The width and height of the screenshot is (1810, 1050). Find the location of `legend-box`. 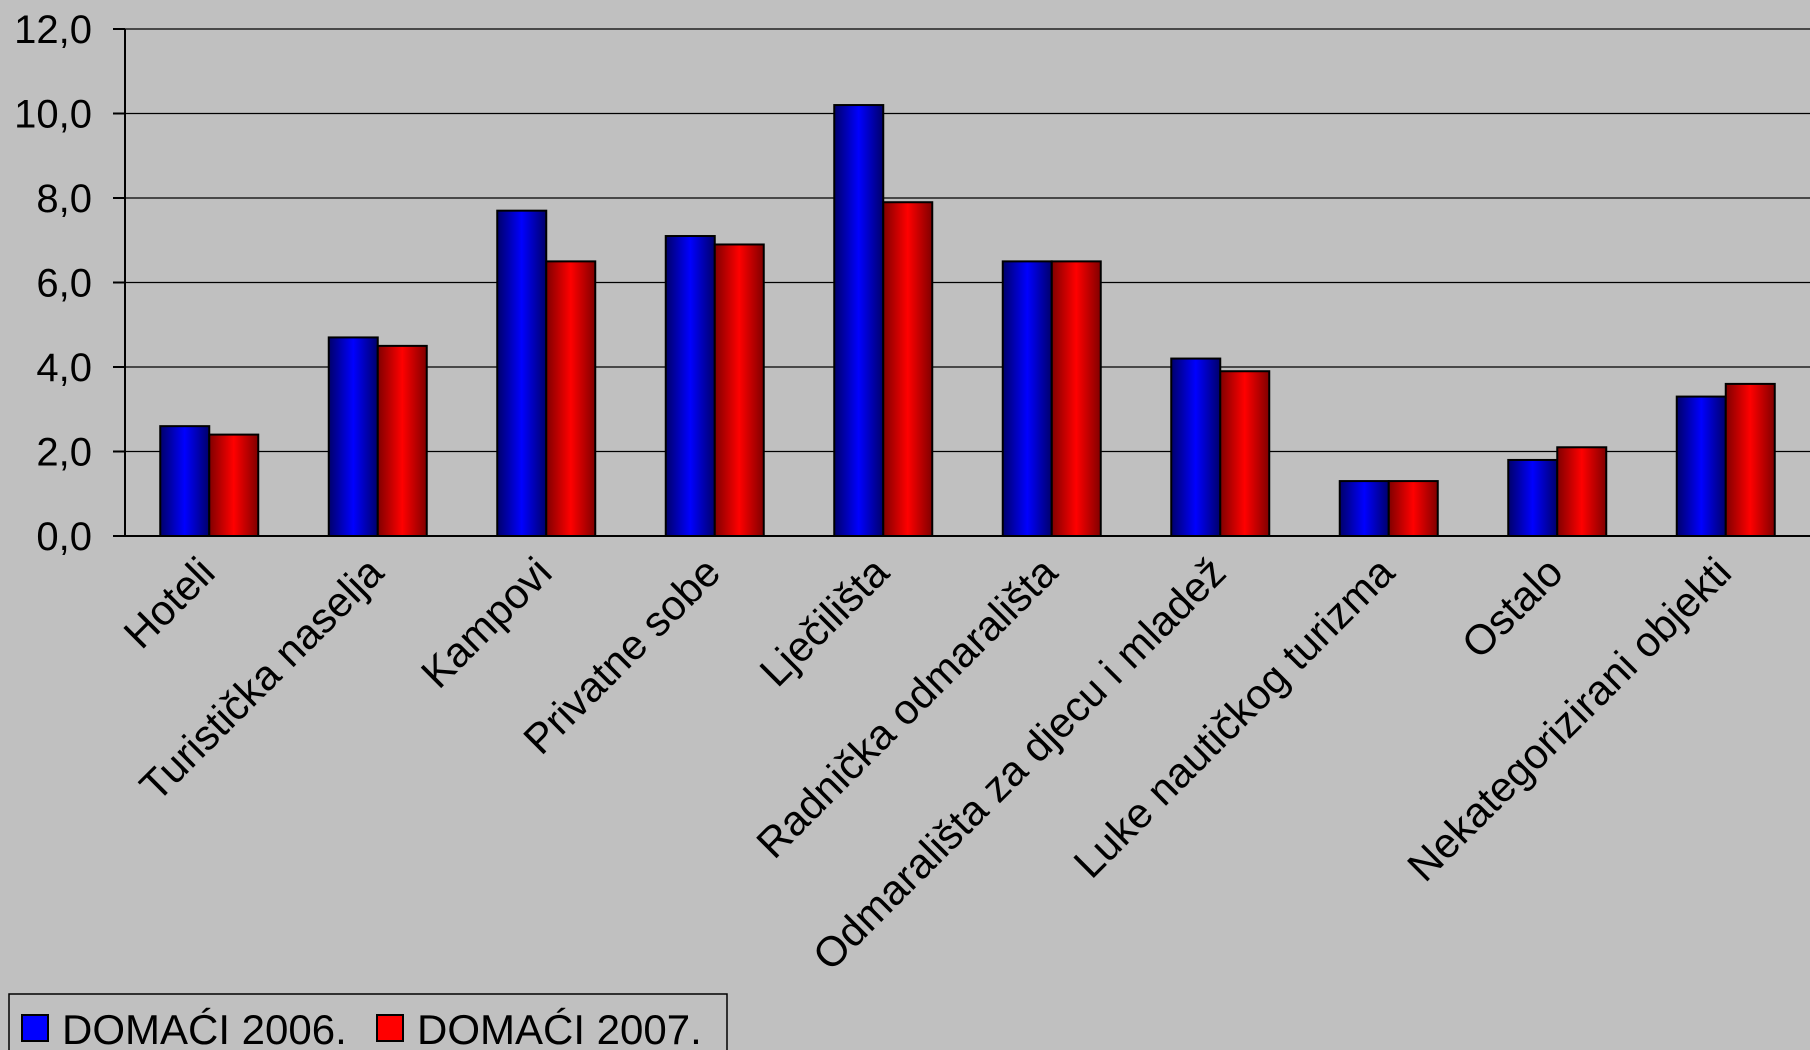

legend-box is located at coordinates (368, 1021).